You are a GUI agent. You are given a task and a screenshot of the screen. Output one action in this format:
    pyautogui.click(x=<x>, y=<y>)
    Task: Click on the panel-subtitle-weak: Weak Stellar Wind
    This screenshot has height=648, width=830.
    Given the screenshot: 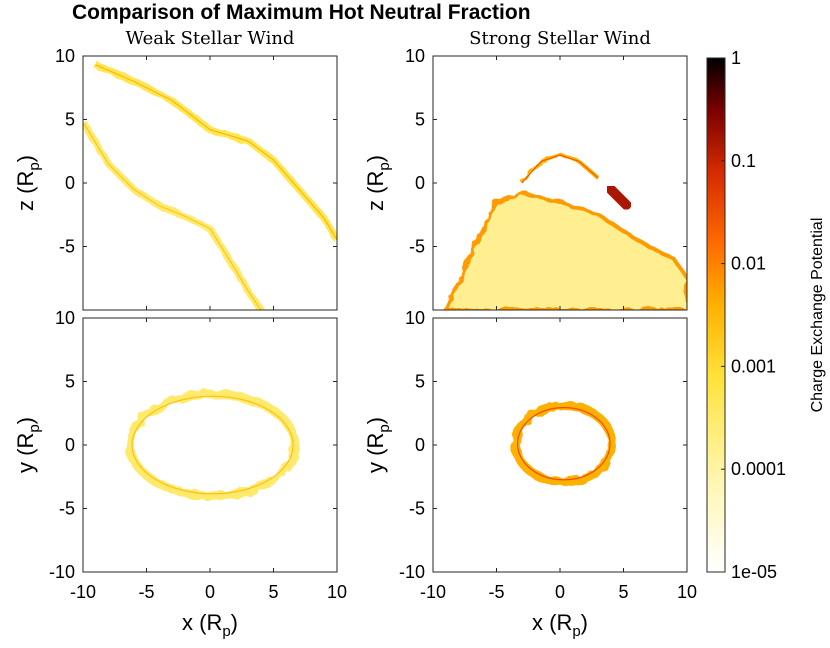 What is the action you would take?
    pyautogui.click(x=210, y=38)
    